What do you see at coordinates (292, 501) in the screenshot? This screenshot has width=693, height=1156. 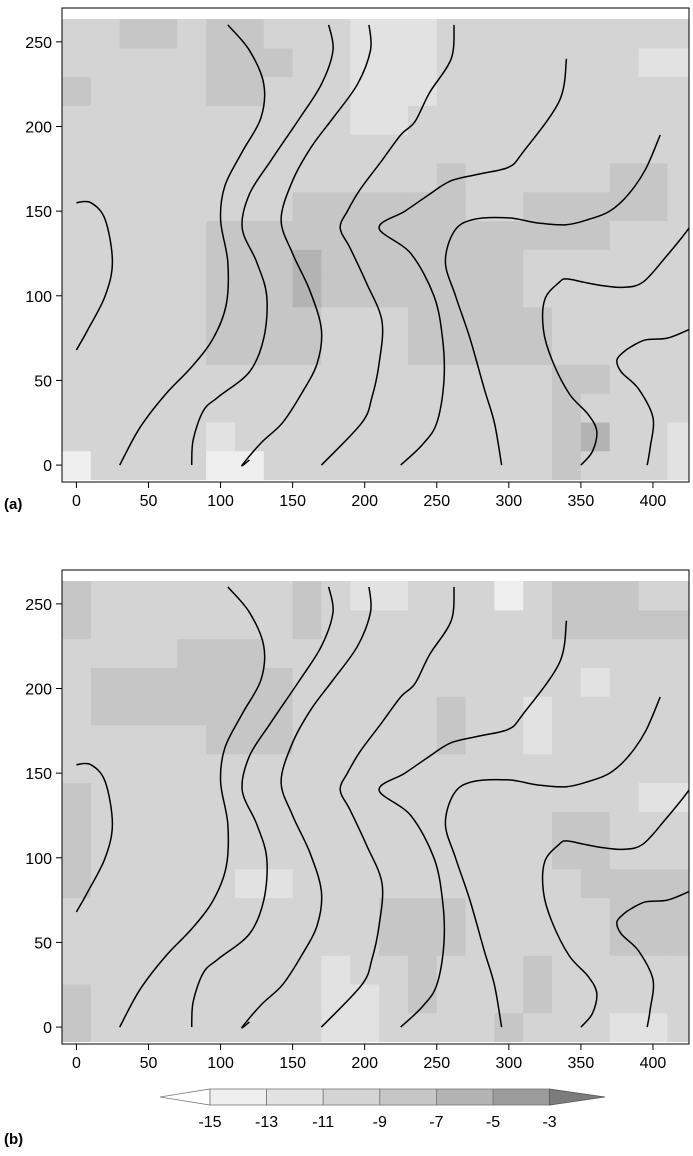 I see `x-tick-label: 150` at bounding box center [292, 501].